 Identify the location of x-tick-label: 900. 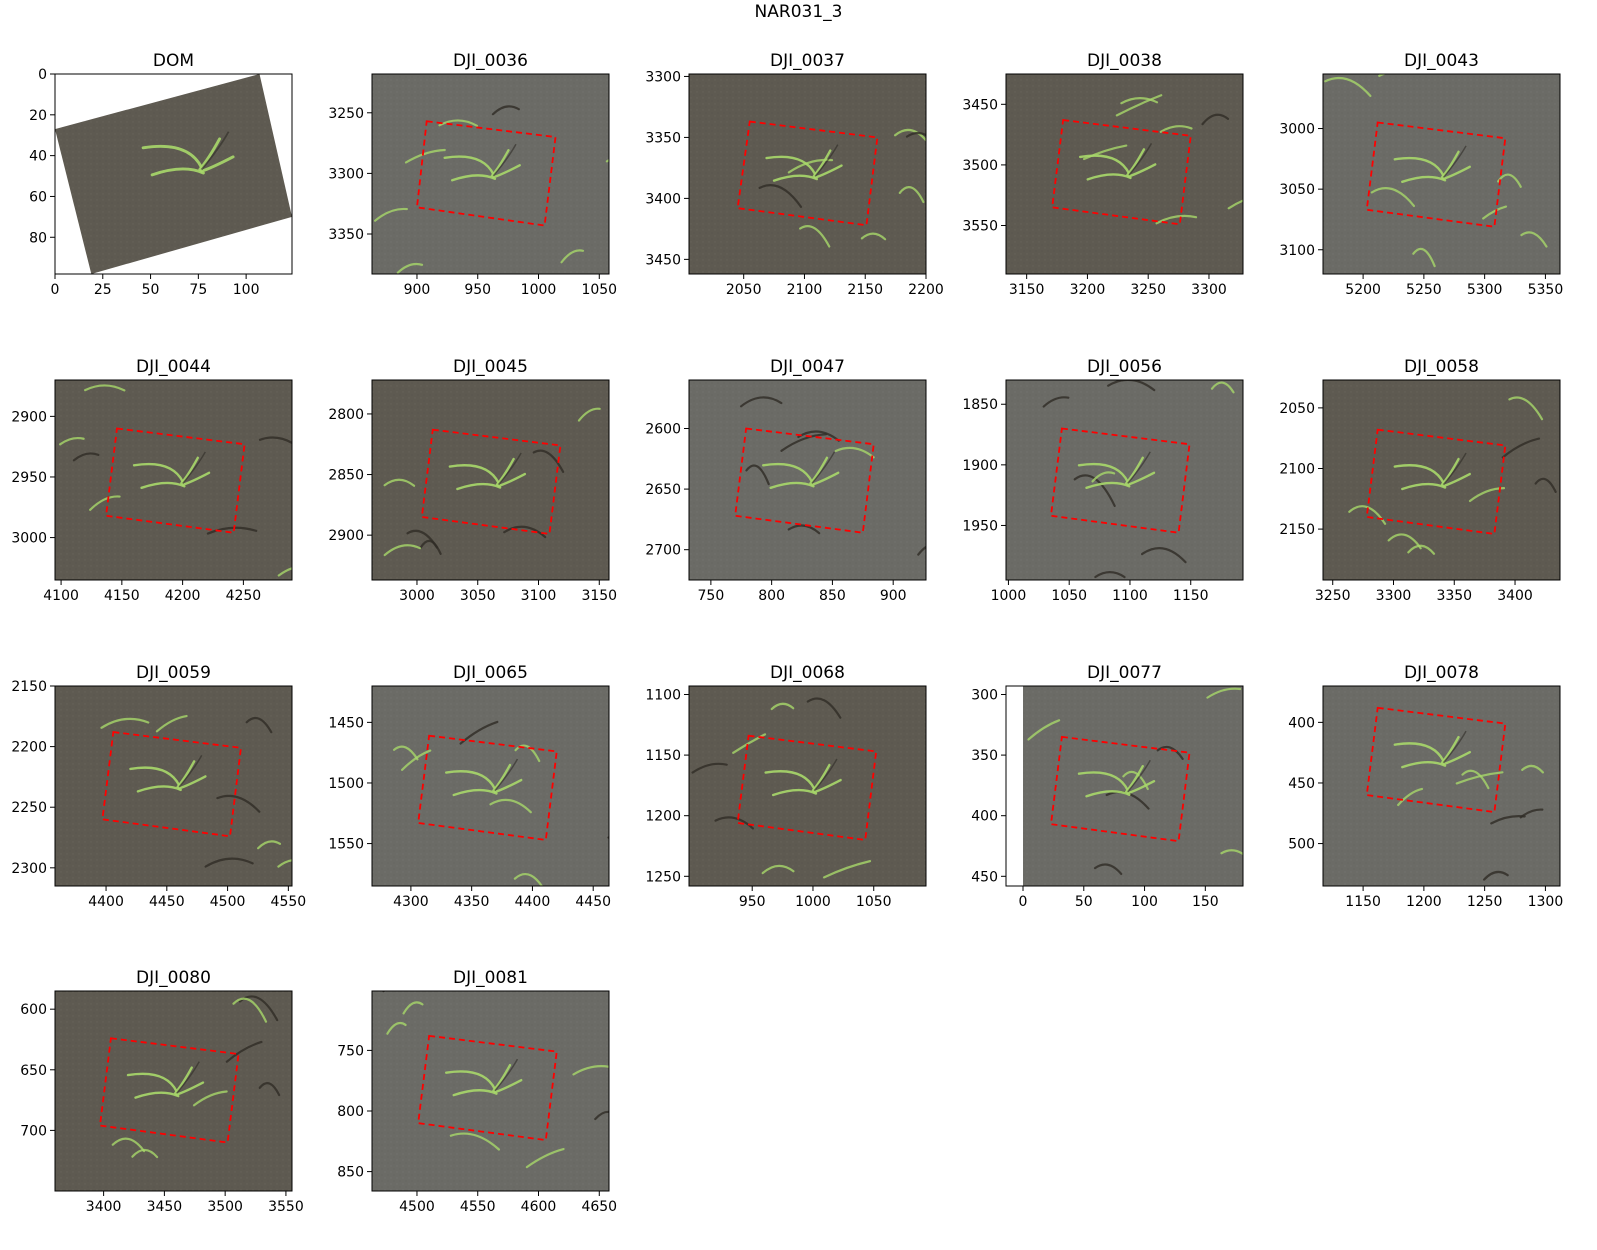
(893, 596).